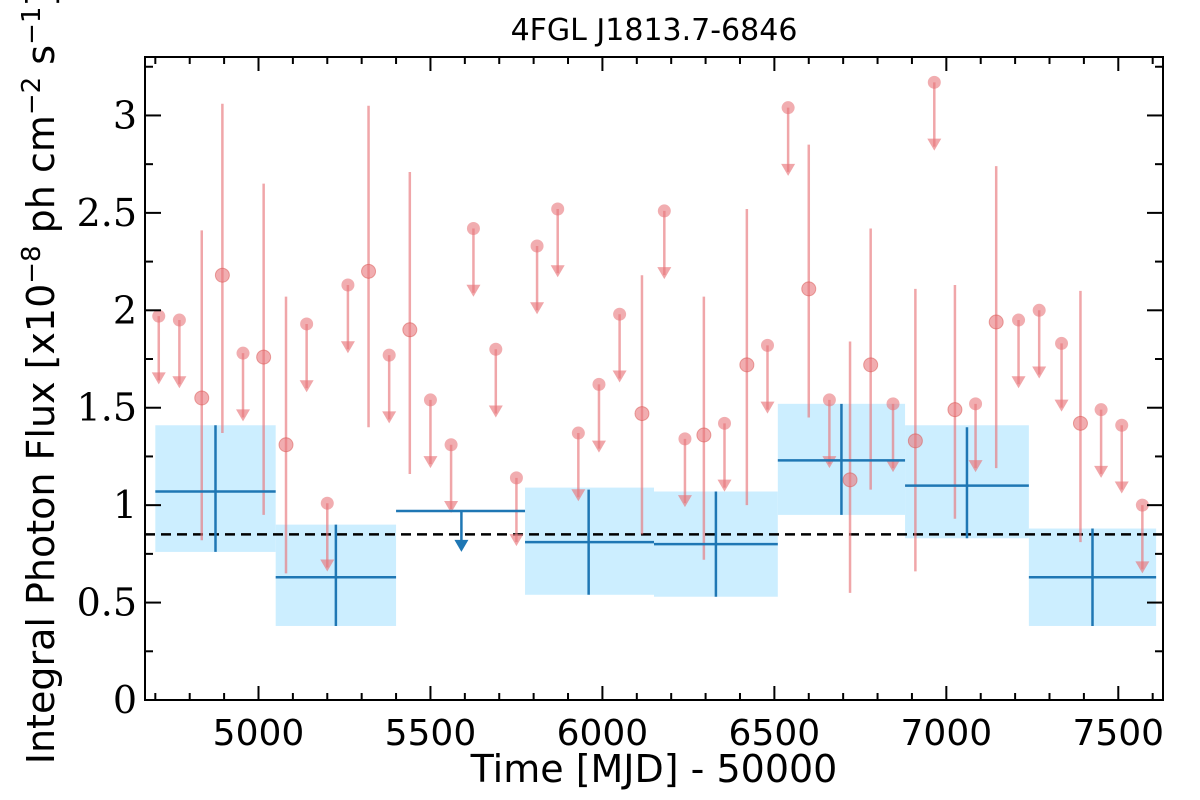  What do you see at coordinates (125, 115) in the screenshot?
I see `y-tick-label: 3` at bounding box center [125, 115].